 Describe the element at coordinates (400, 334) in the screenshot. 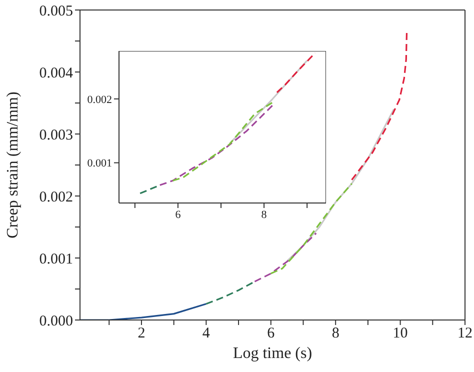

I see `x-tick-label: 10` at that location.